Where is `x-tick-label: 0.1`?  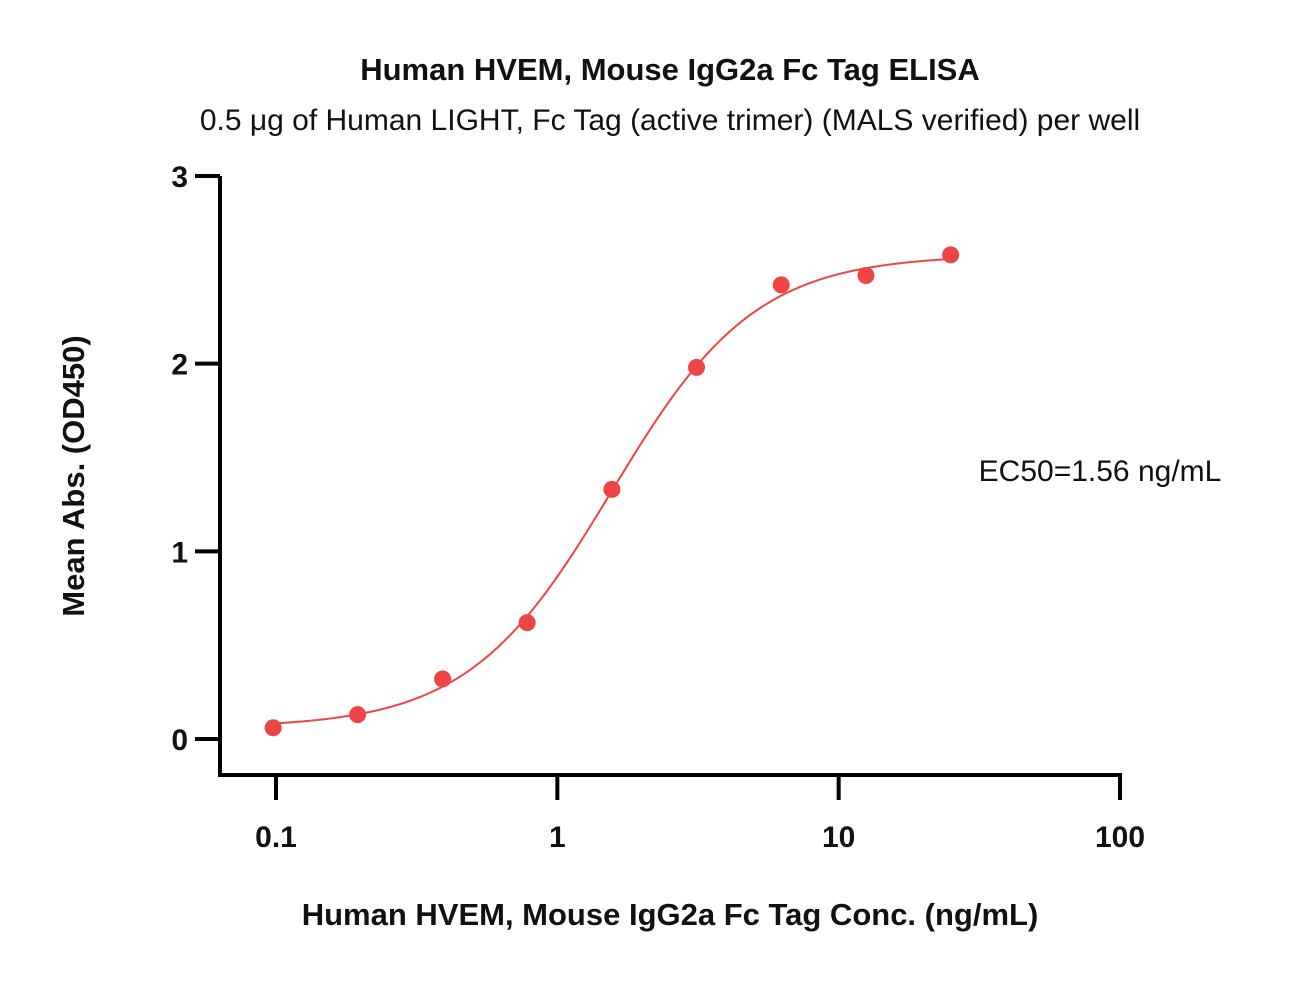 x-tick-label: 0.1 is located at coordinates (276, 837).